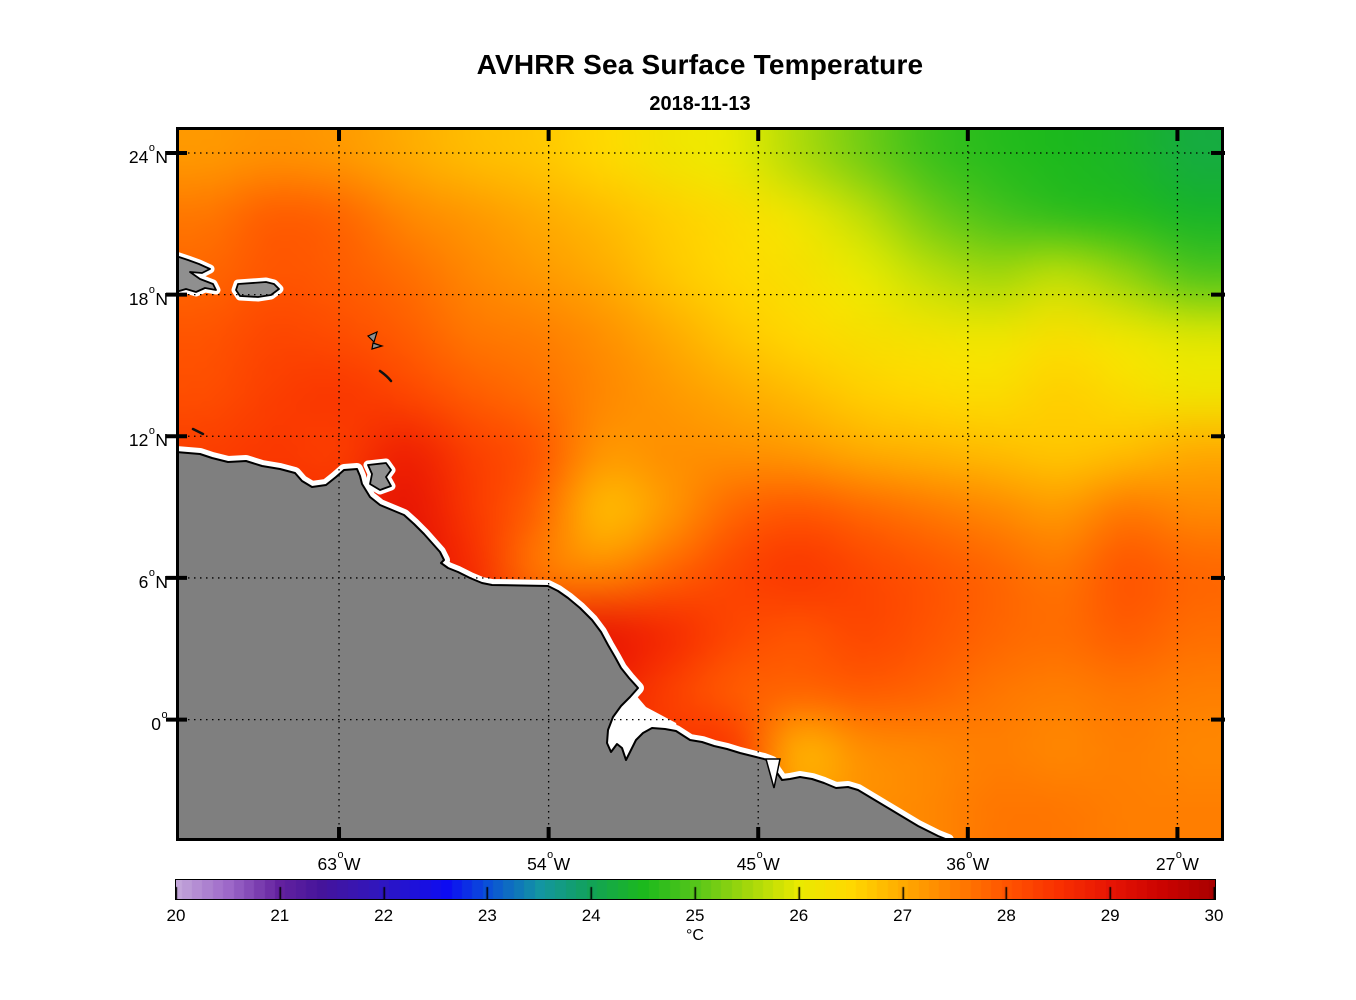 This screenshot has width=1356, height=1000. What do you see at coordinates (695, 889) in the screenshot?
I see `colorbar-canvas` at bounding box center [695, 889].